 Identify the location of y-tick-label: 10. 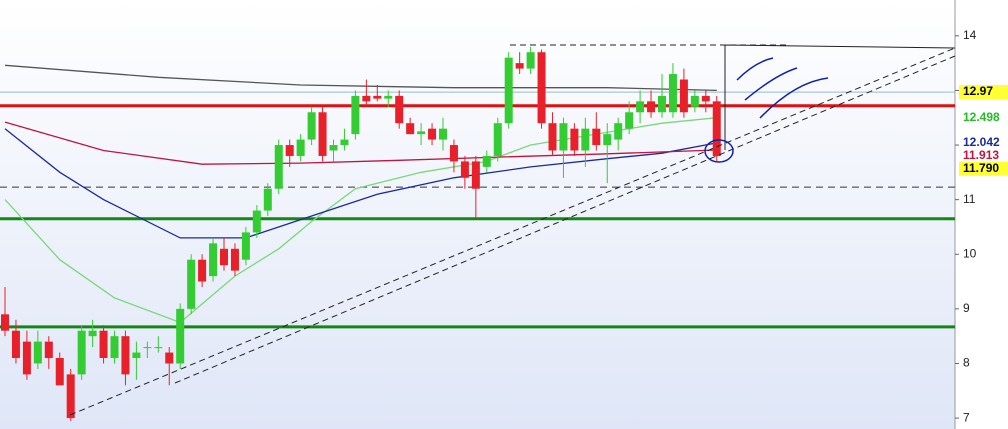
(970, 253).